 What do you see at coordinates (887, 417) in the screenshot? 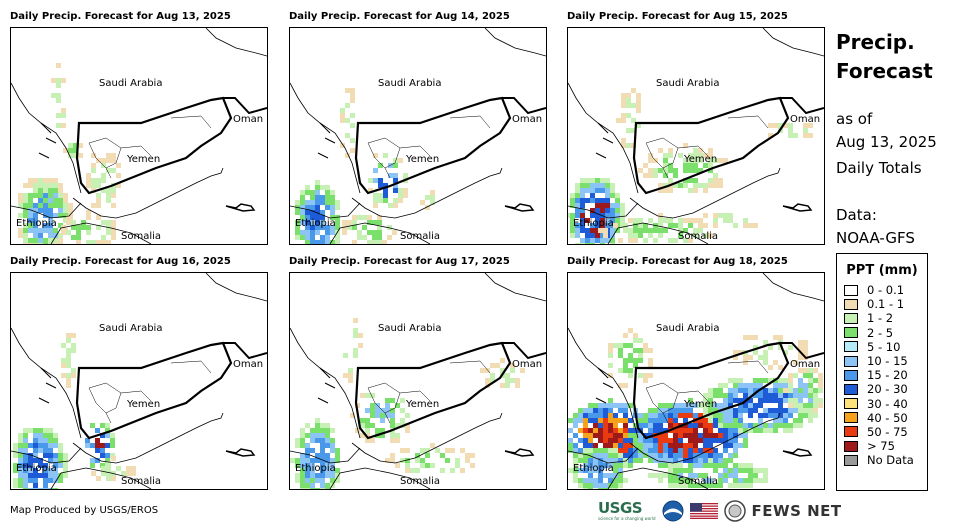
I see `legend-label: 40 - 50` at bounding box center [887, 417].